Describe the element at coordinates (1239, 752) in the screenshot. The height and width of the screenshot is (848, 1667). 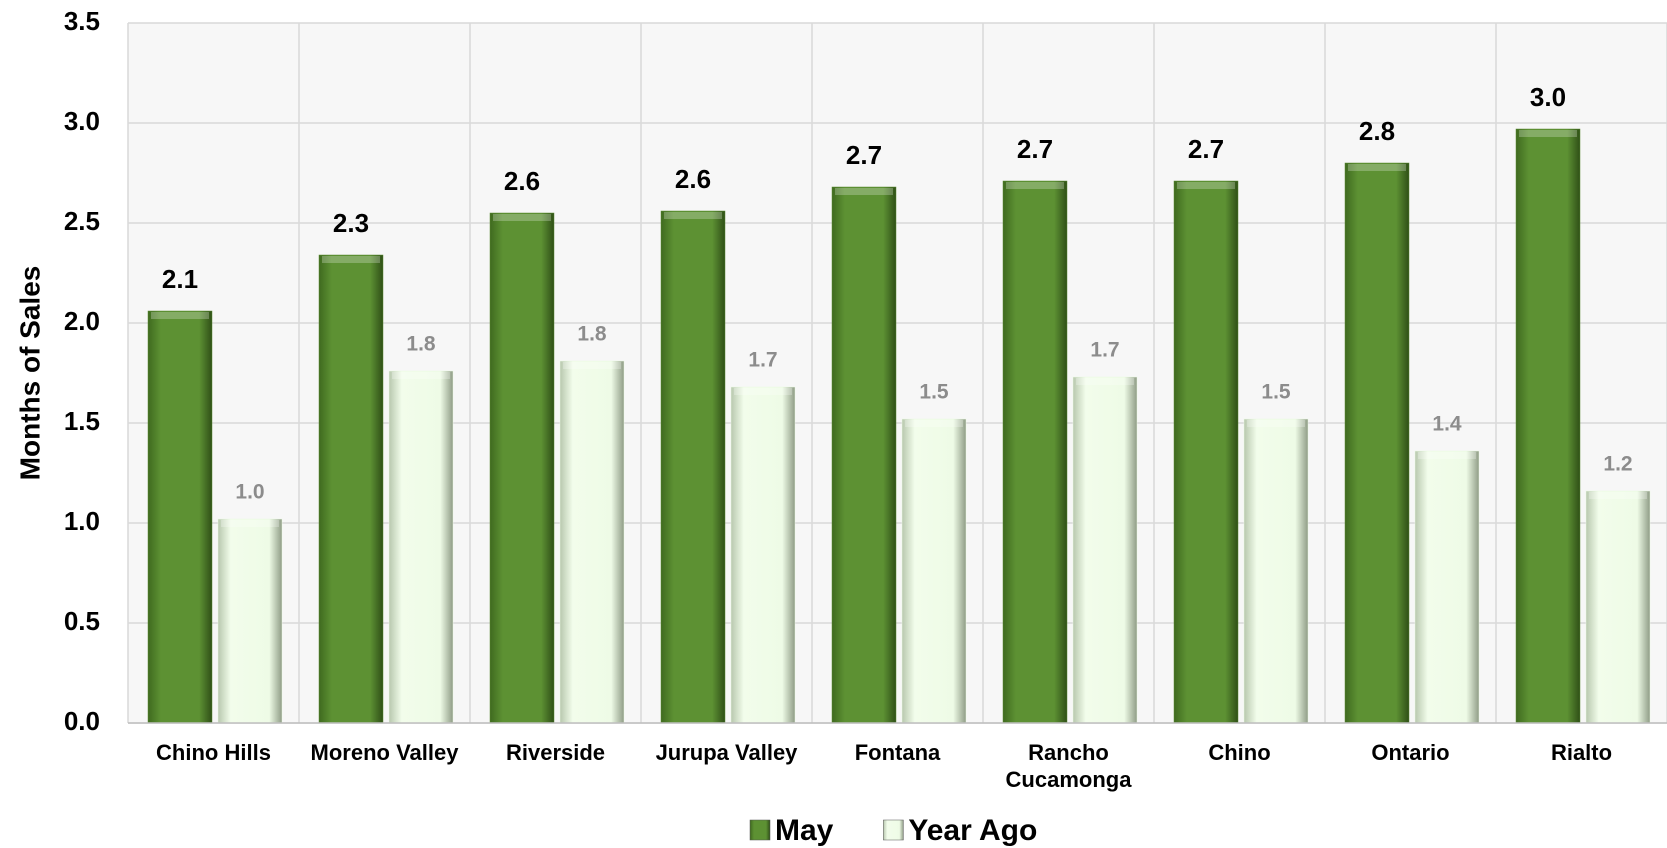
I see `x-tick-label: Chino` at that location.